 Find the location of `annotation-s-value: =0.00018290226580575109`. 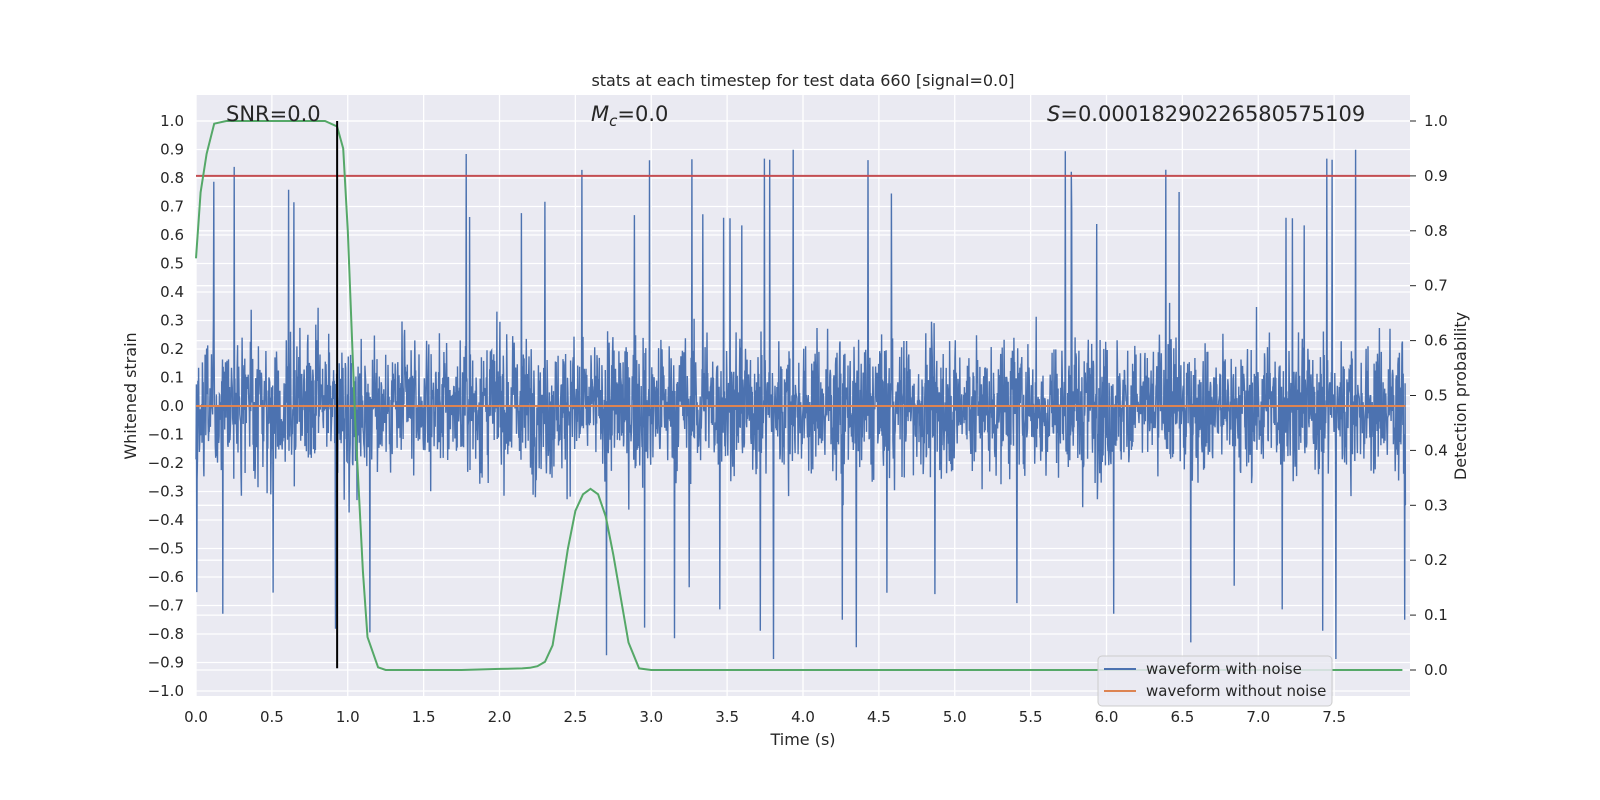

annotation-s-value: =0.00018290226580575109 is located at coordinates (1212, 114).